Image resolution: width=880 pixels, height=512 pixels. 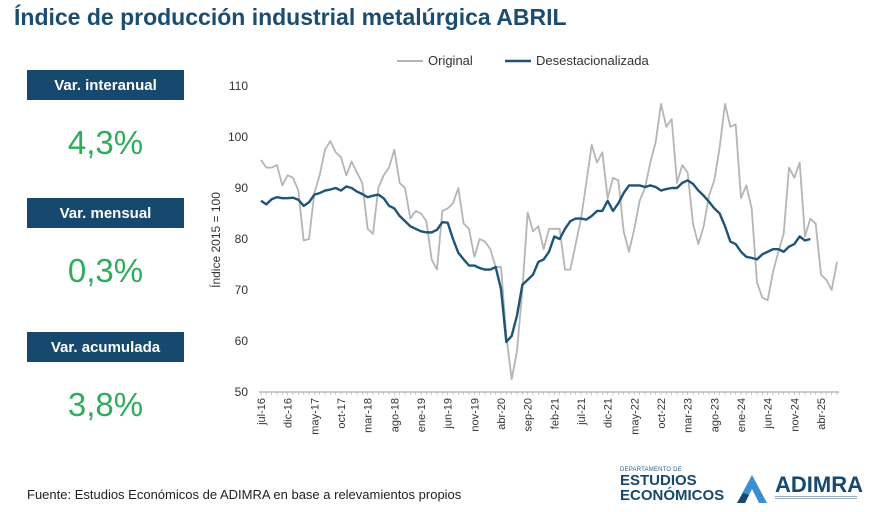 What do you see at coordinates (742, 415) in the screenshot?
I see `x-tick-label: ene-24` at bounding box center [742, 415].